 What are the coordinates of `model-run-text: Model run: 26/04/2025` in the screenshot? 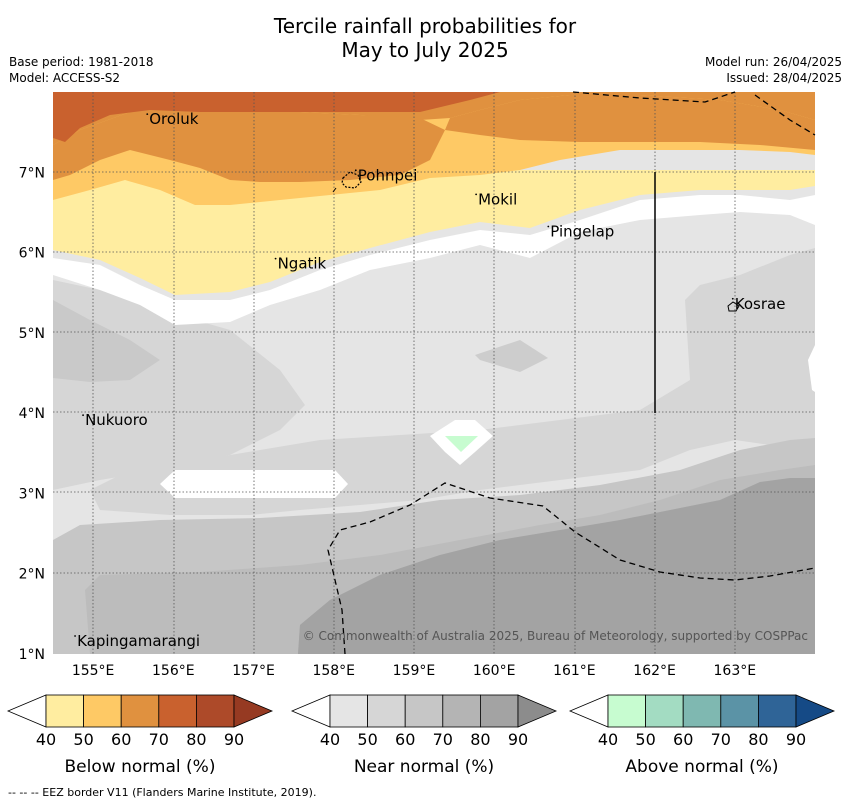 It's located at (773, 62).